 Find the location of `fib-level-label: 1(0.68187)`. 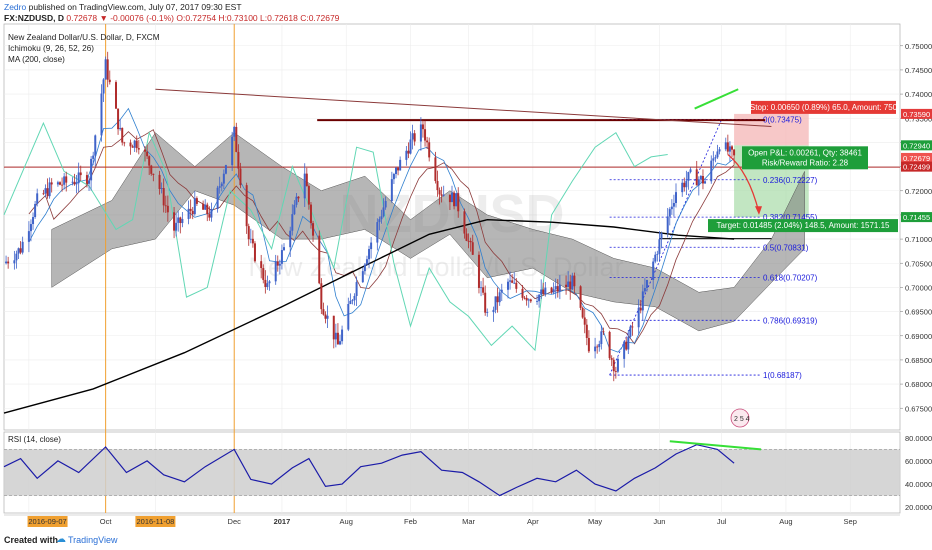

fib-level-label: 1(0.68187) is located at coordinates (782, 375).